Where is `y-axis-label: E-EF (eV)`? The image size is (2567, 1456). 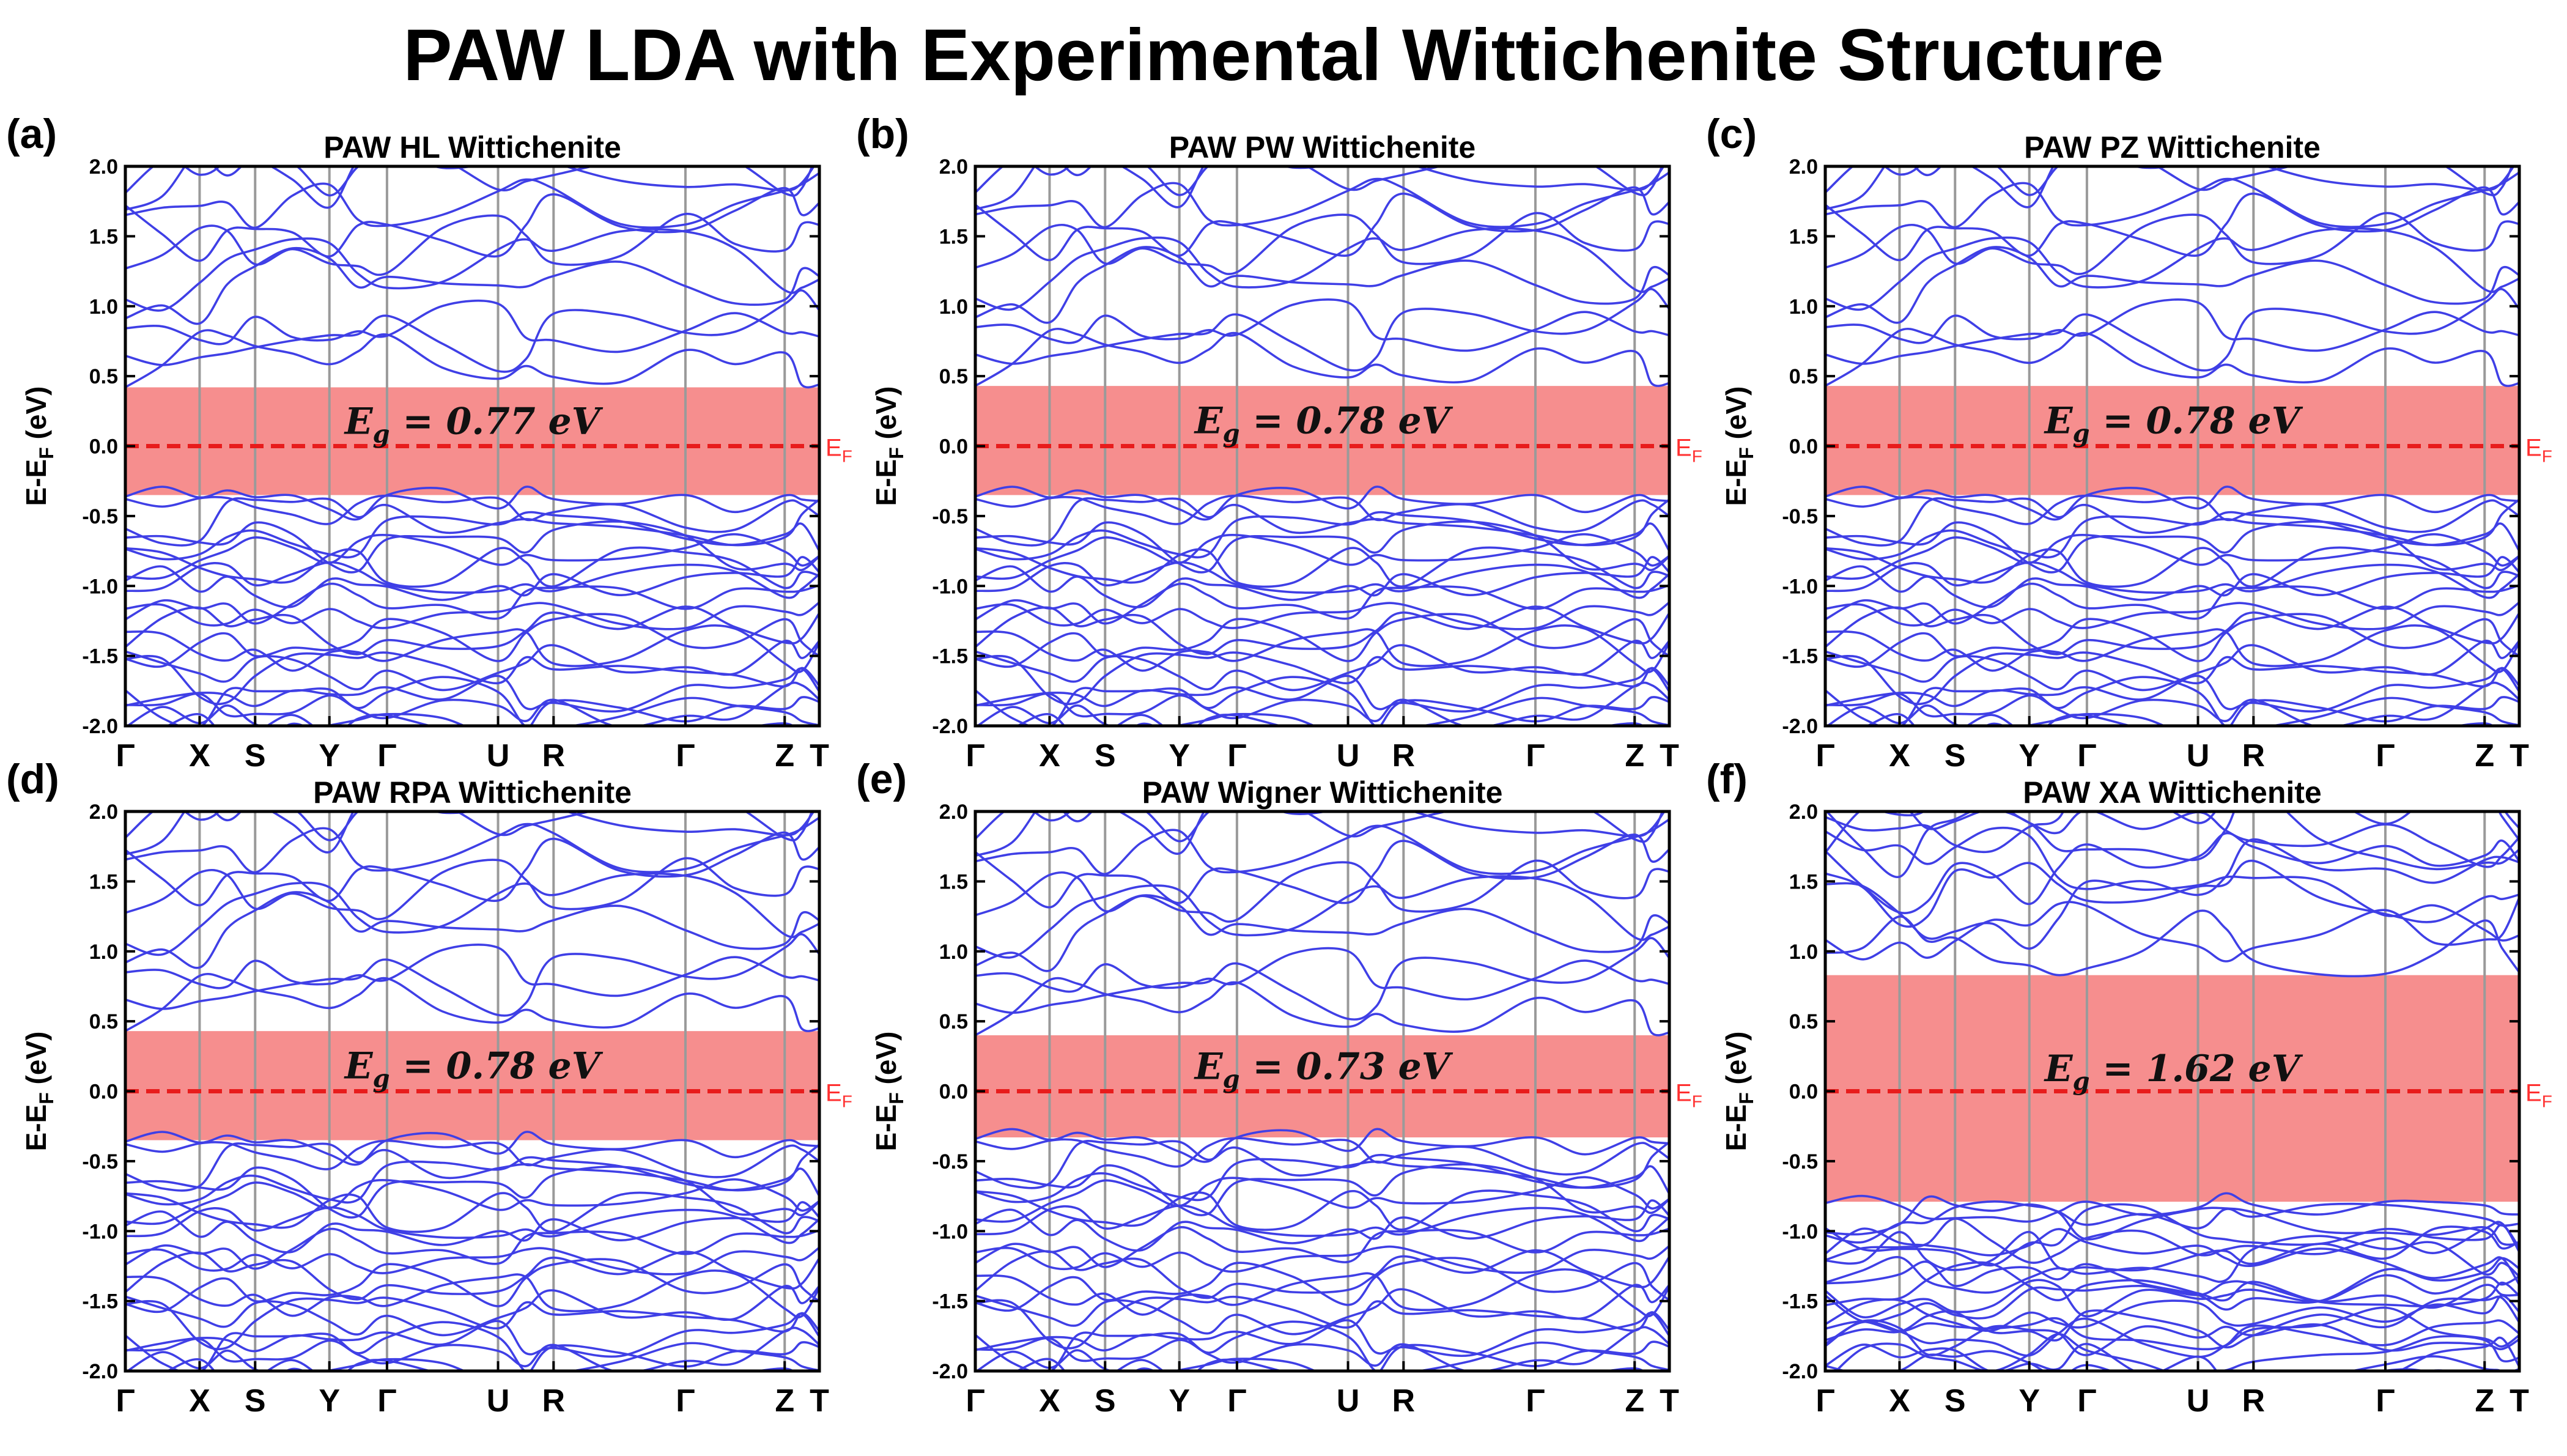
y-axis-label: E-EF (eV) is located at coordinates (38, 1091).